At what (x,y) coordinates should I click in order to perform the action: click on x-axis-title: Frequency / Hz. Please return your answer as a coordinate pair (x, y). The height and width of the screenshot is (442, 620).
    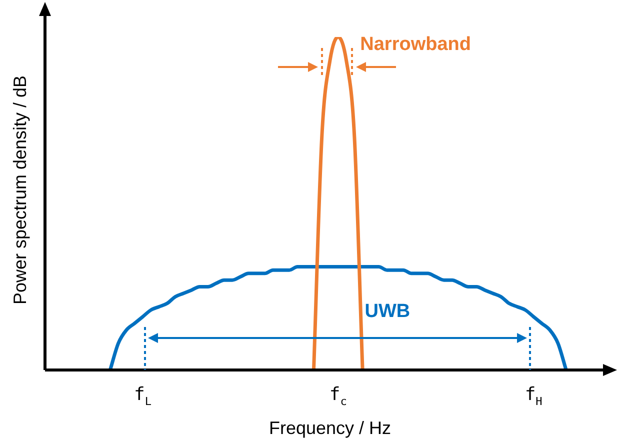
    Looking at the image, I should click on (330, 428).